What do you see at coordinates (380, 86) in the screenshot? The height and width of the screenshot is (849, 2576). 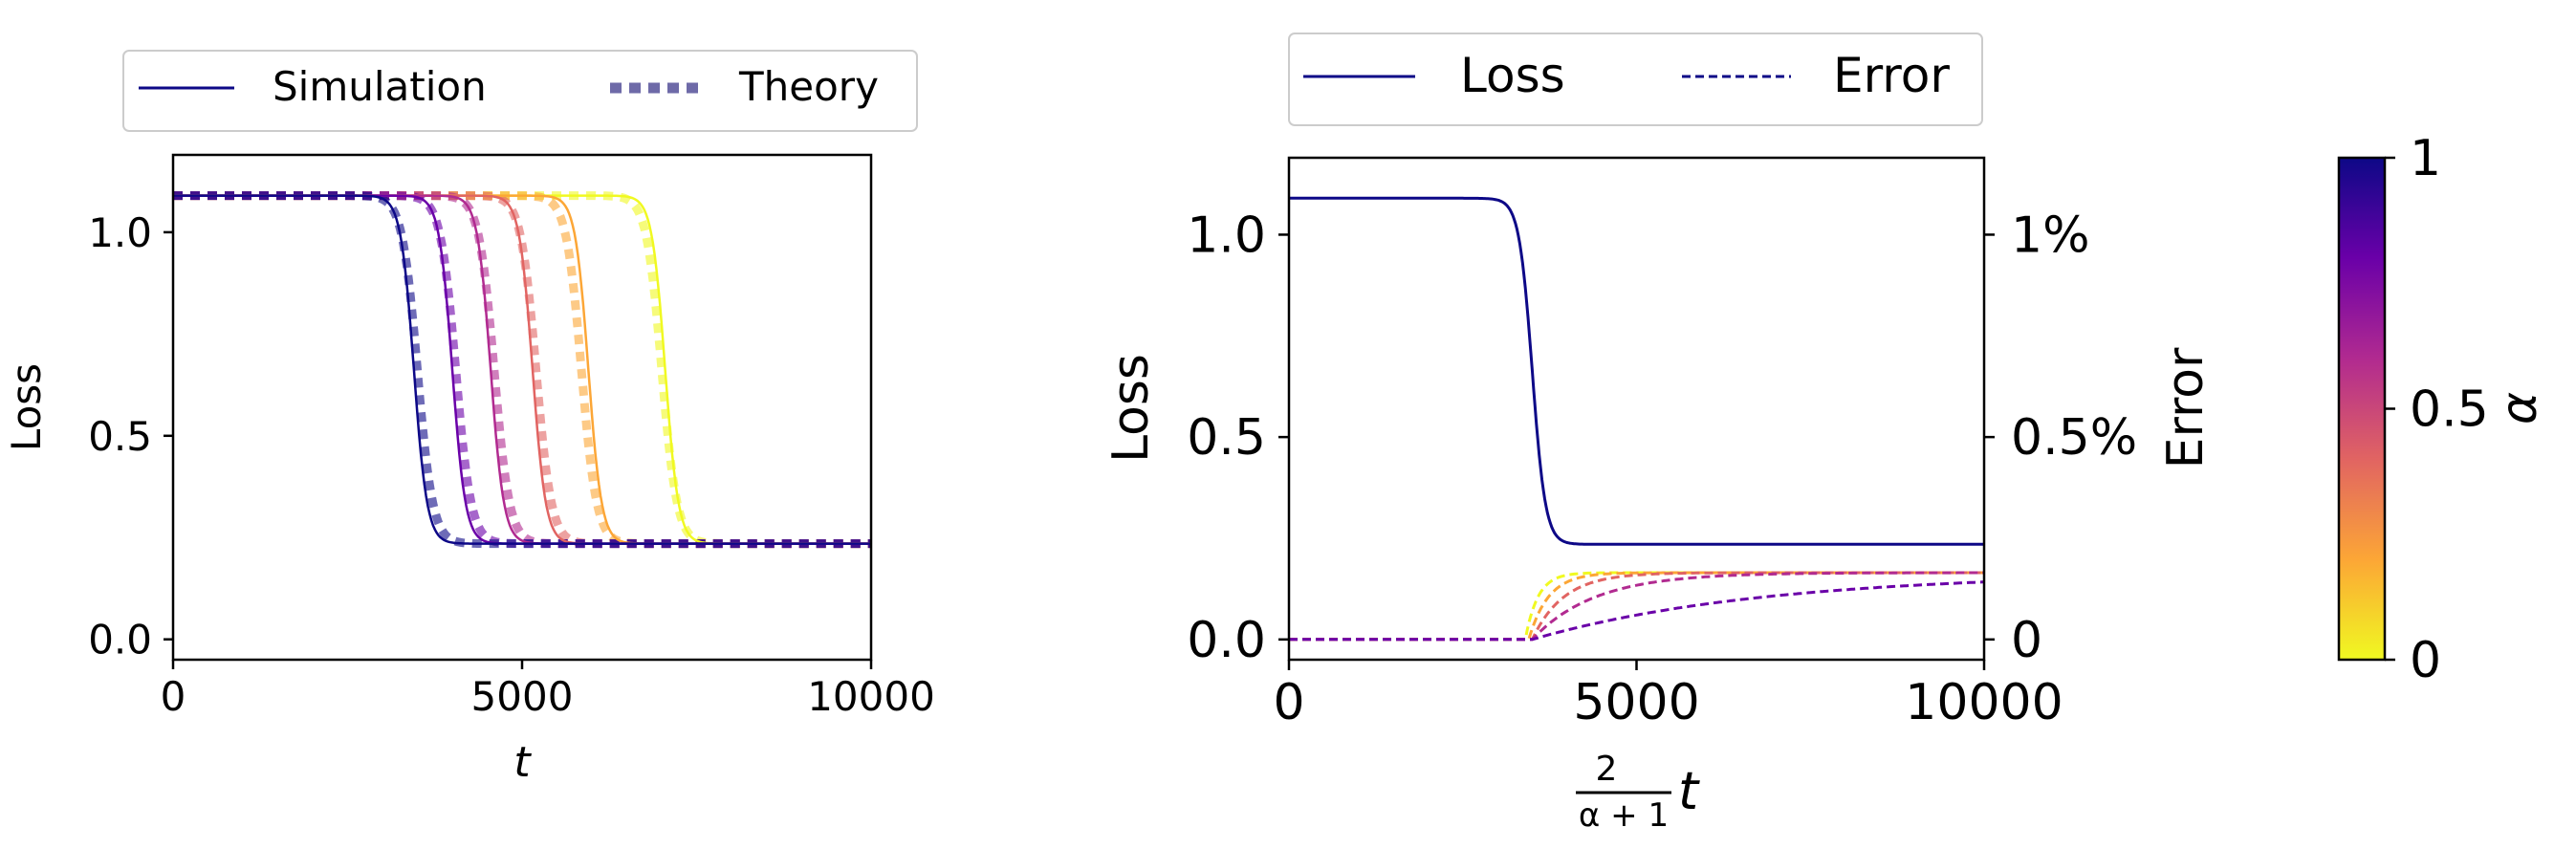 I see `legend-simulation-label: Simulation` at bounding box center [380, 86].